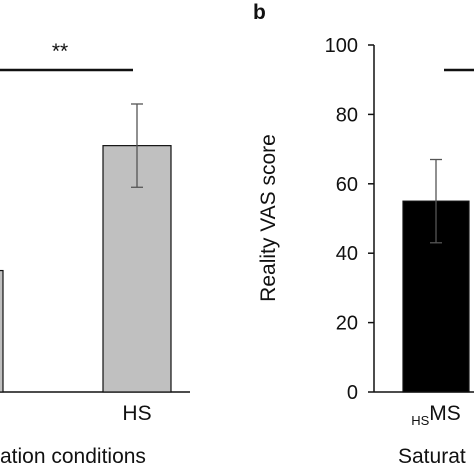  Describe the element at coordinates (341, 46) in the screenshot. I see `panel-b-y-tick-label-5: 100` at that location.